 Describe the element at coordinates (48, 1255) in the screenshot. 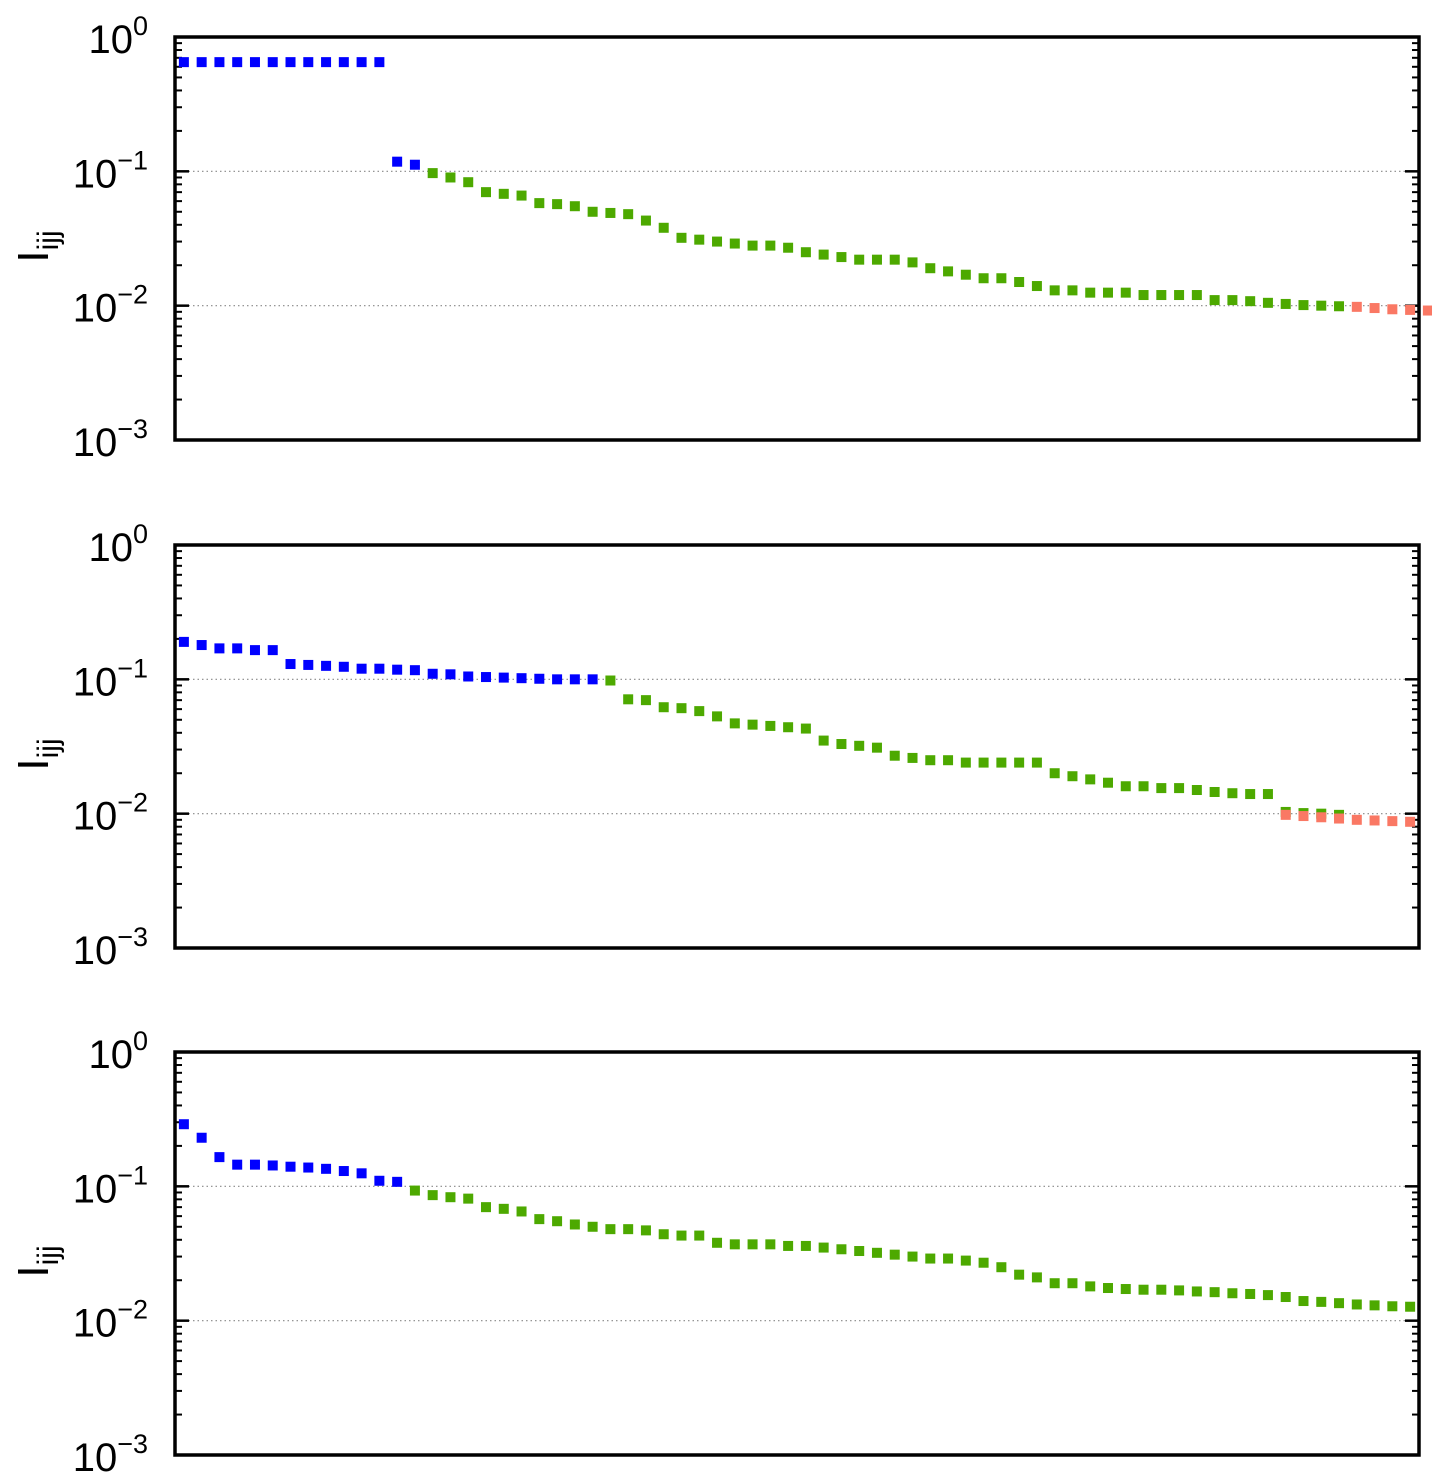

I see `y-axis-label-sub: ijj` at that location.